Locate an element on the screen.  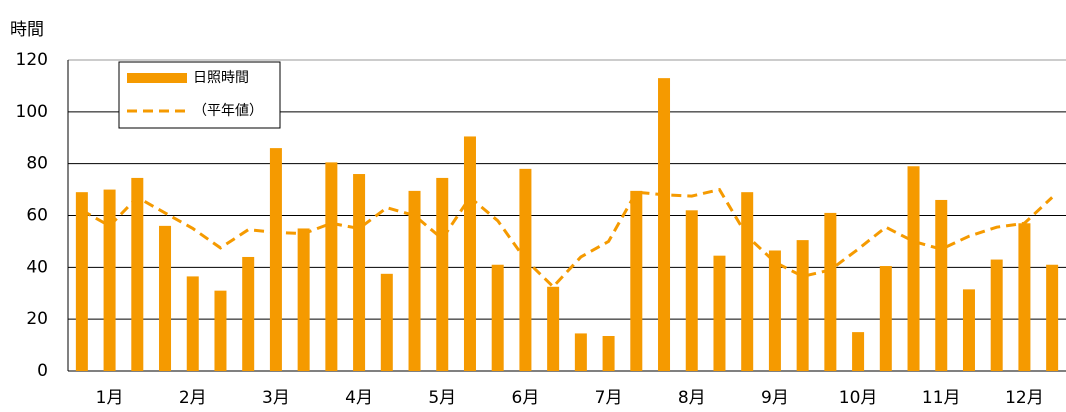
legend-swatch is located at coordinates (157, 78).